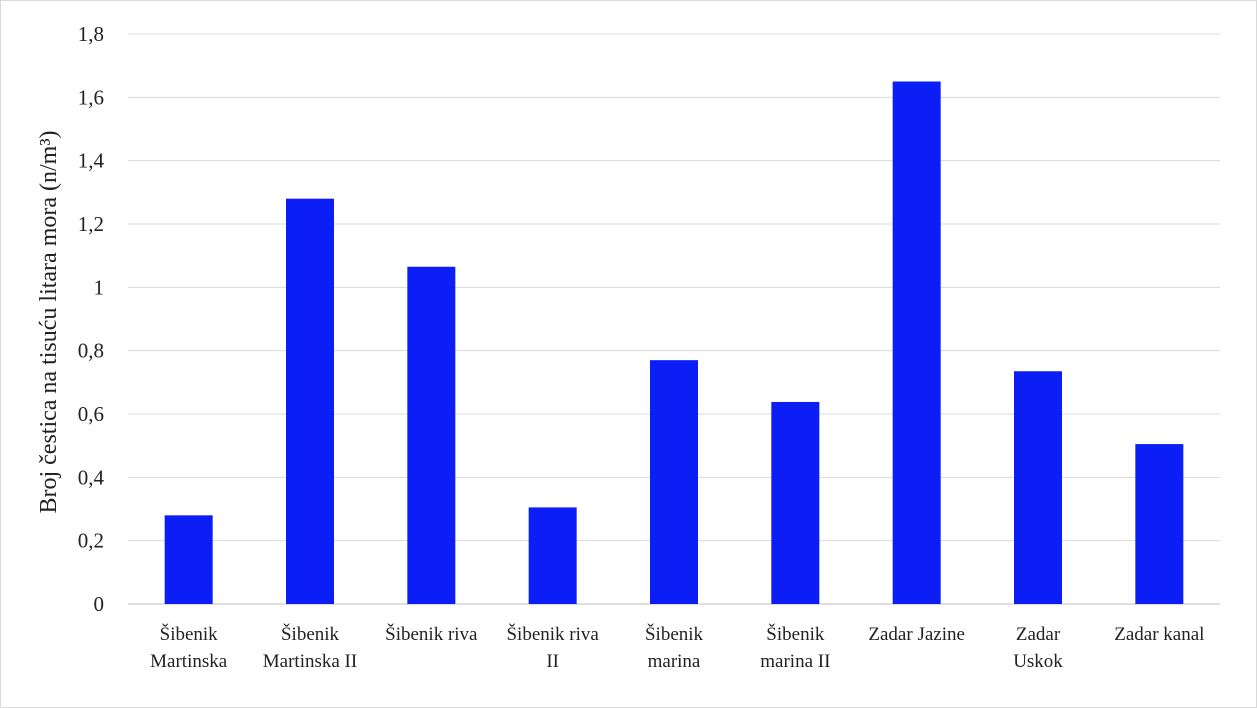  I want to click on y-tick-label: 0,2, so click(91, 541).